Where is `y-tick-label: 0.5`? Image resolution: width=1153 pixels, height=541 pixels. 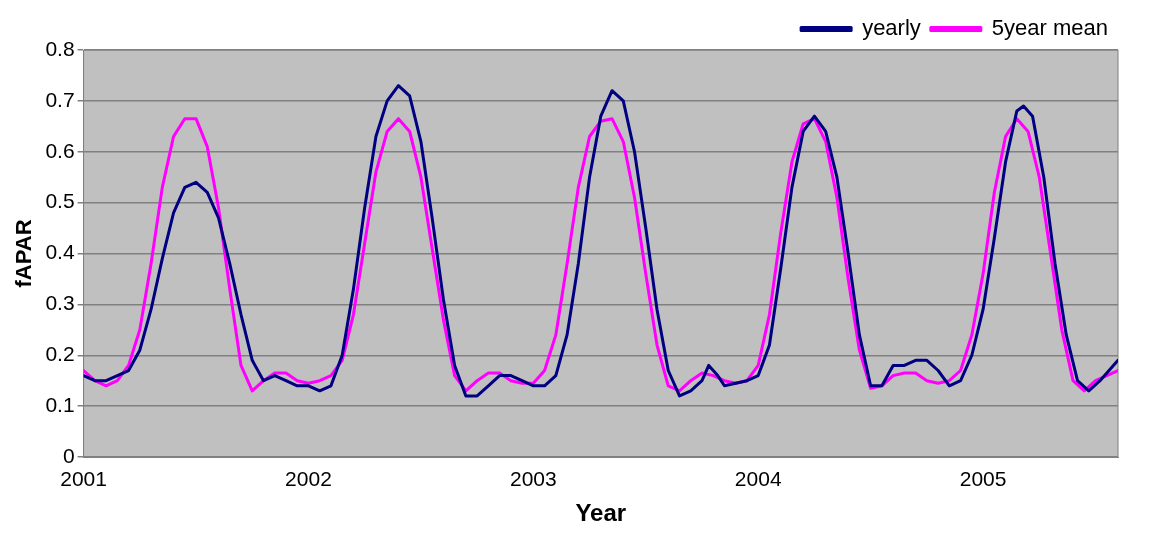 y-tick-label: 0.5 is located at coordinates (60, 201).